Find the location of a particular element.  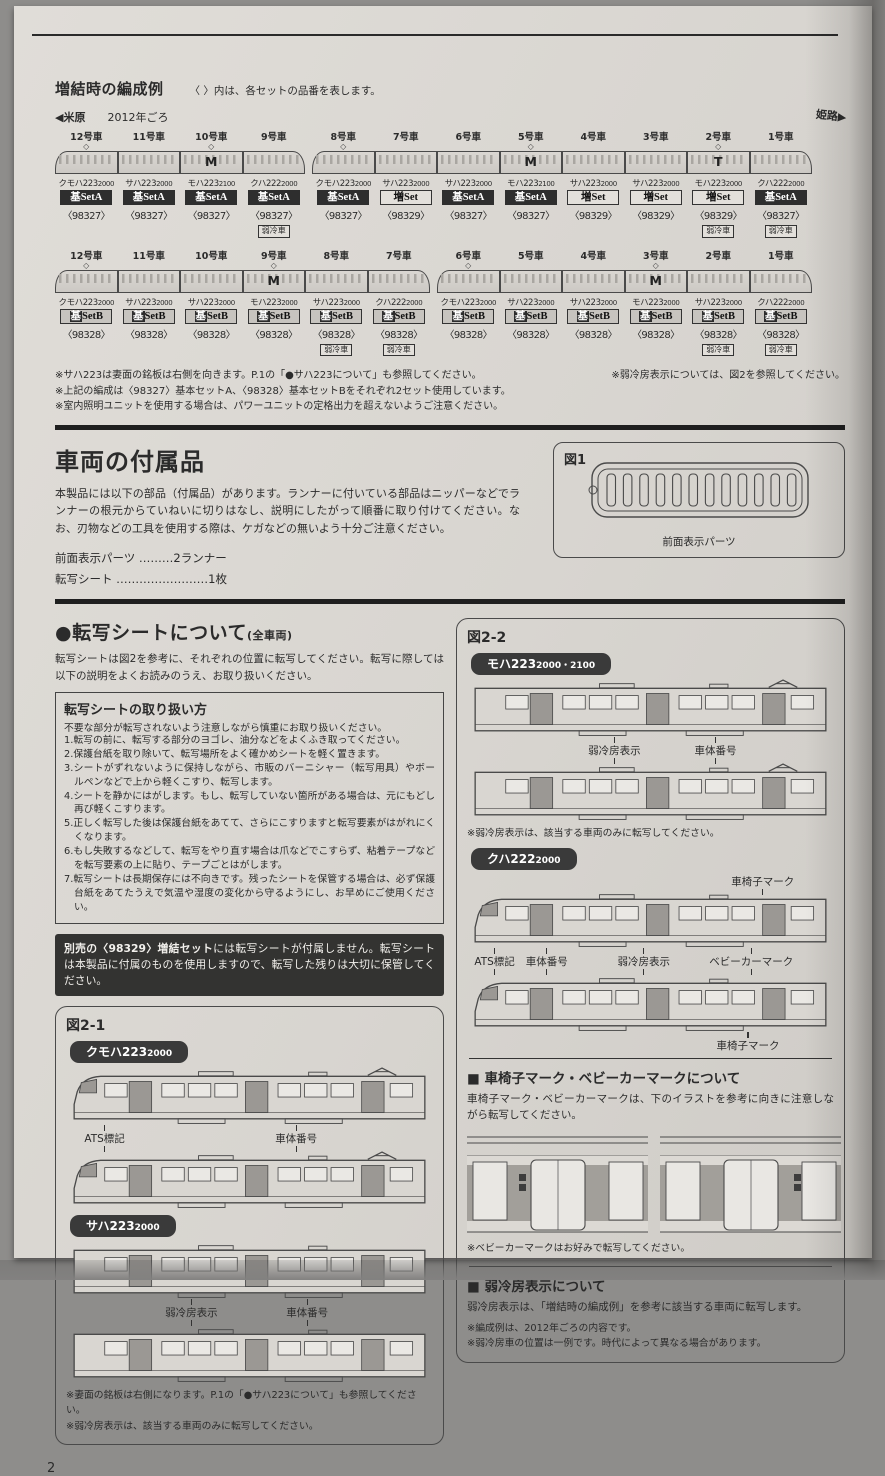

car-type-label: クモハ2232000 is located at coordinates (86, 184).